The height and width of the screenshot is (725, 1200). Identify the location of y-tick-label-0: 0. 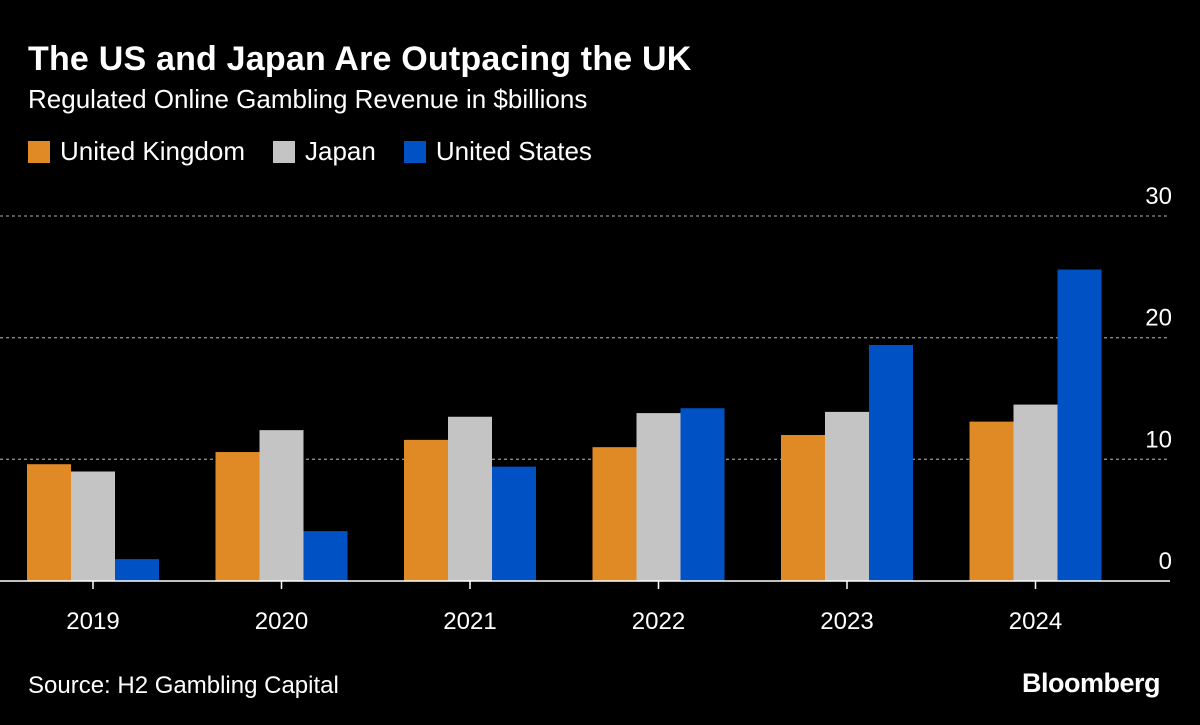
(1165, 561).